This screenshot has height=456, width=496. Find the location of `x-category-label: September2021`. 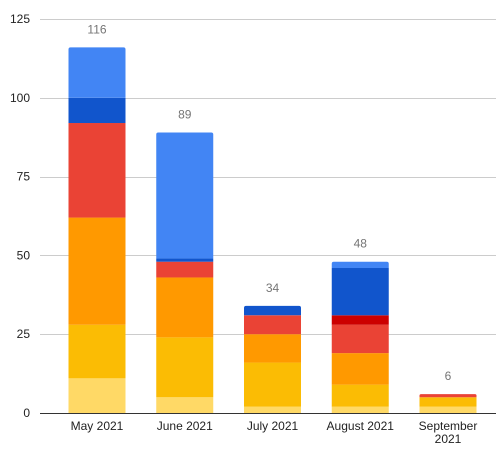

x-category-label: September2021 is located at coordinates (448, 432).